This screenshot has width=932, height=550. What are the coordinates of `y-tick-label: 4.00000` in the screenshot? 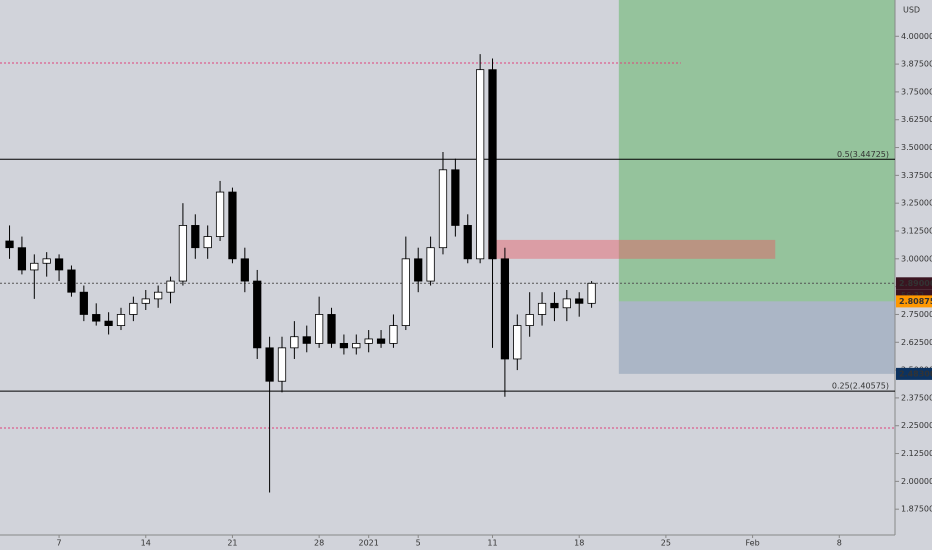 It's located at (916, 36).